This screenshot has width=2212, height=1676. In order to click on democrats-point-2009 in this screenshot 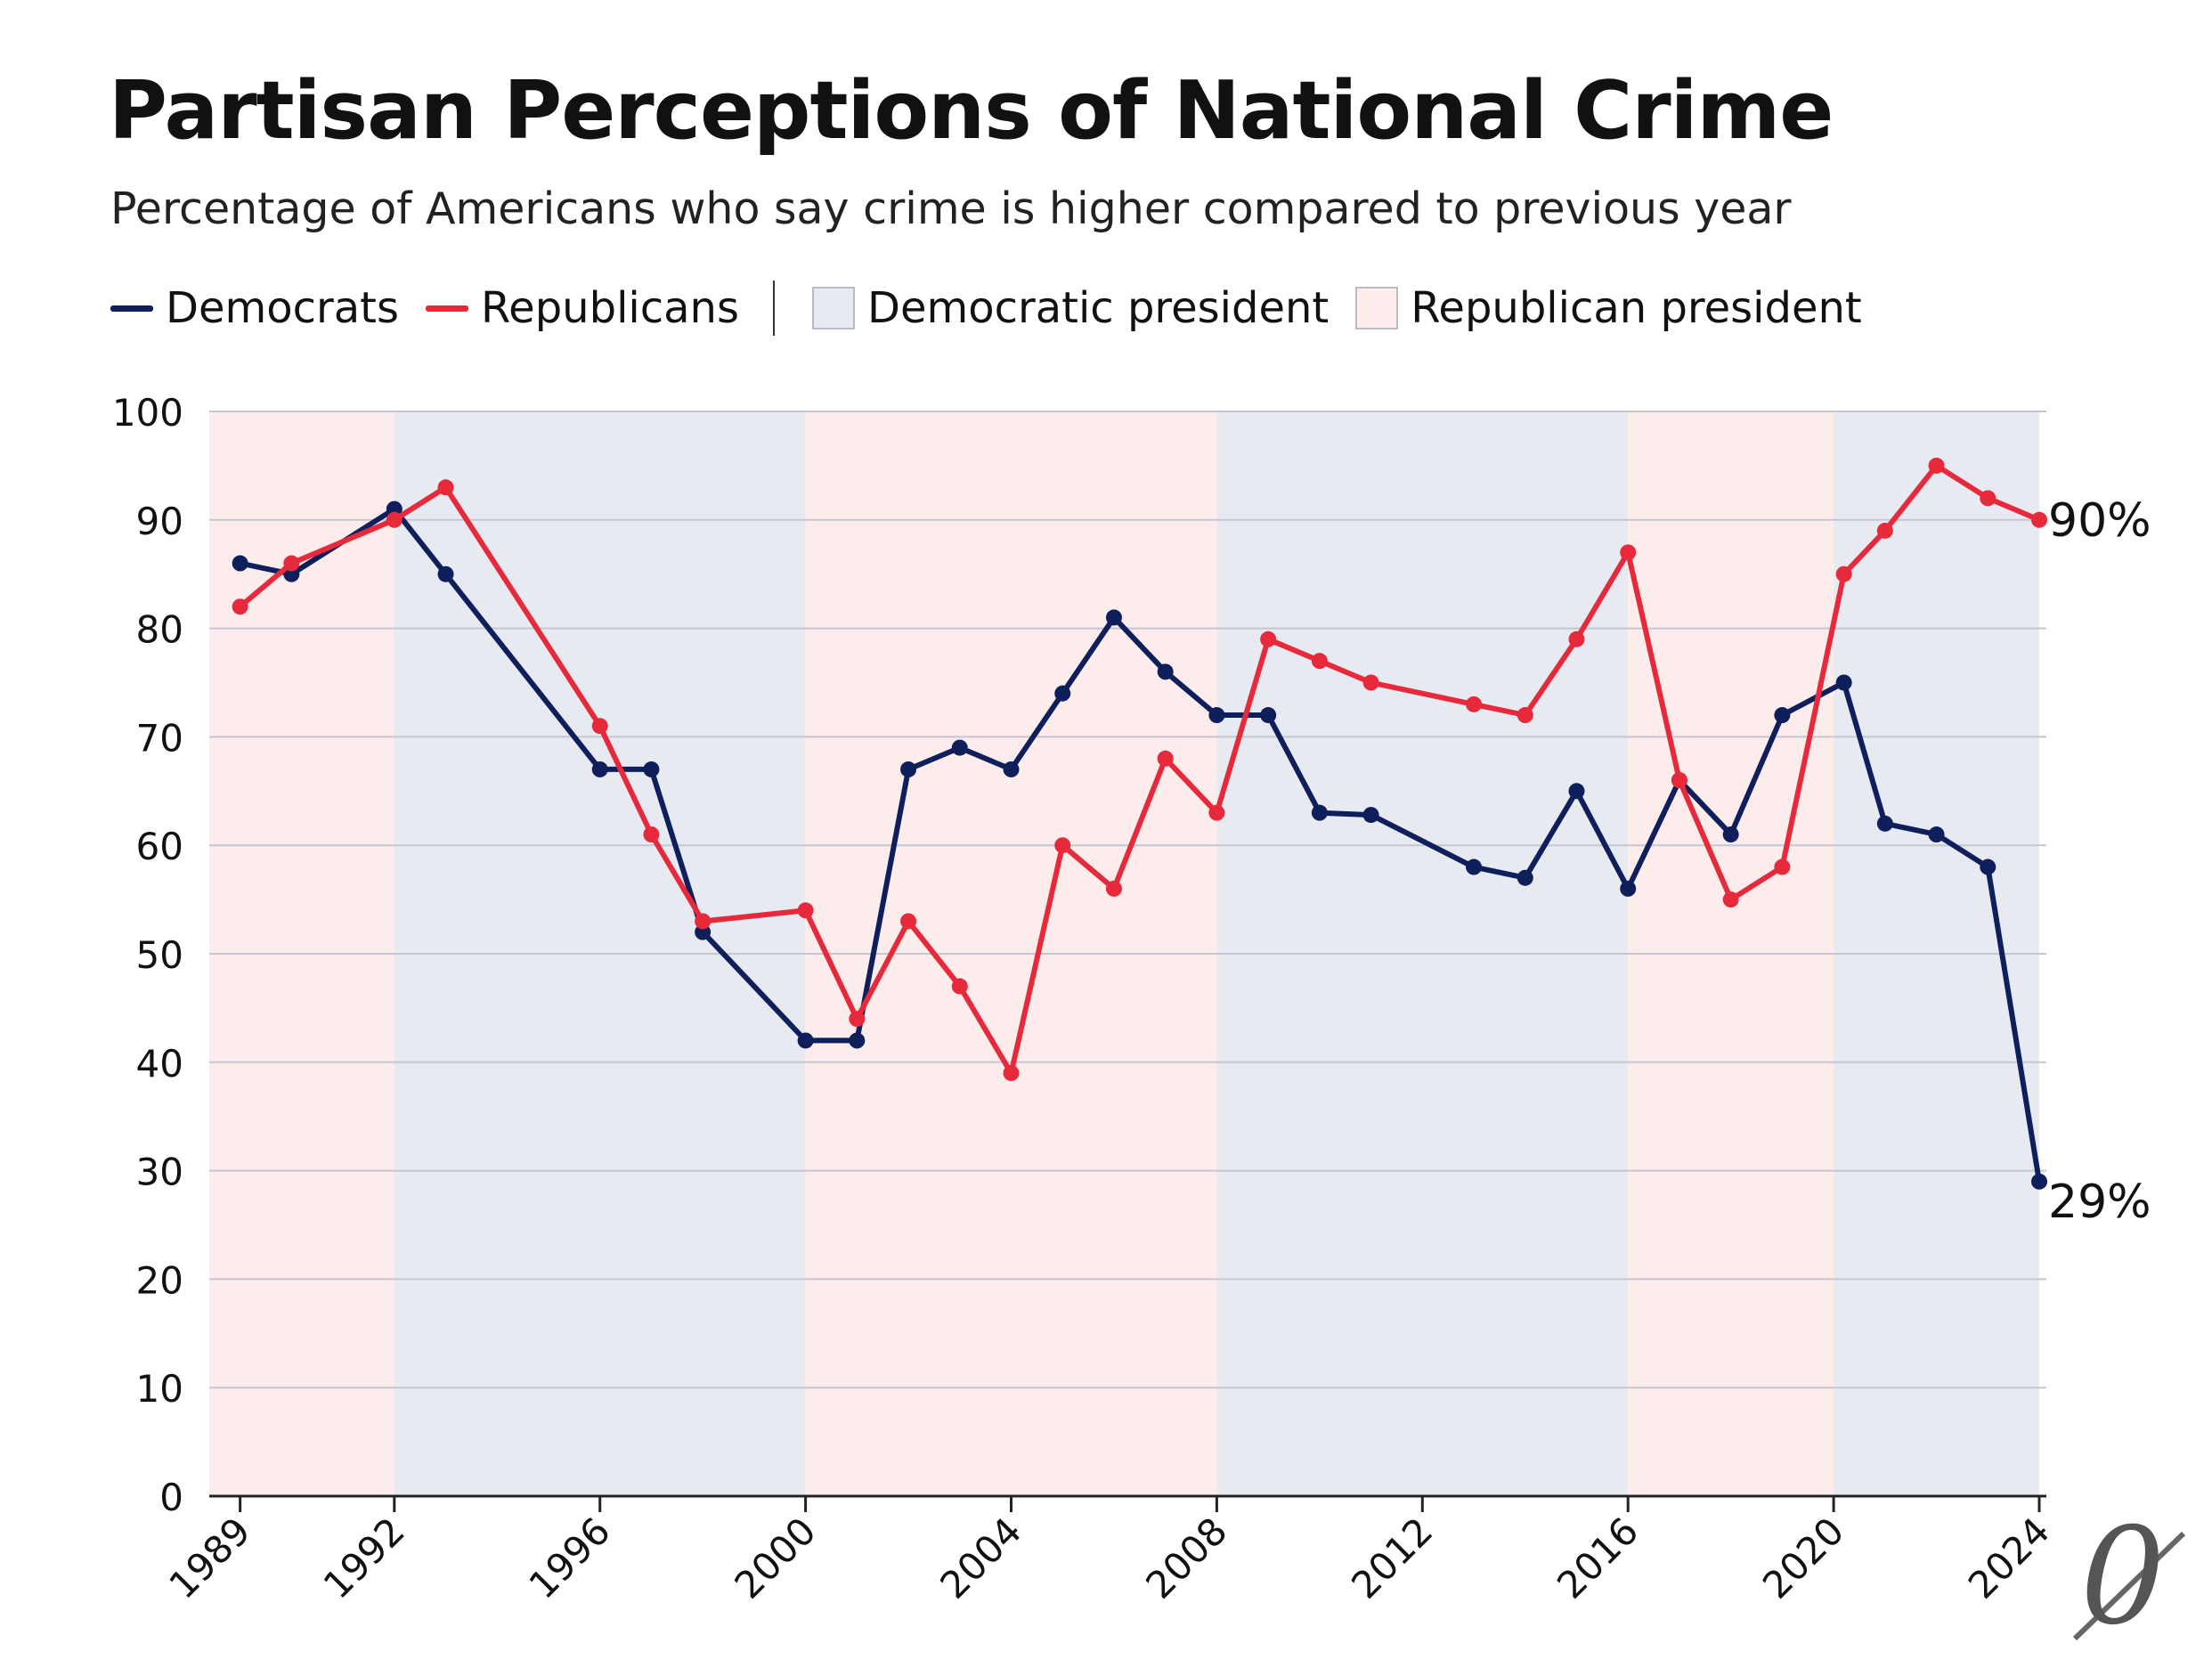, I will do `click(1268, 715)`.